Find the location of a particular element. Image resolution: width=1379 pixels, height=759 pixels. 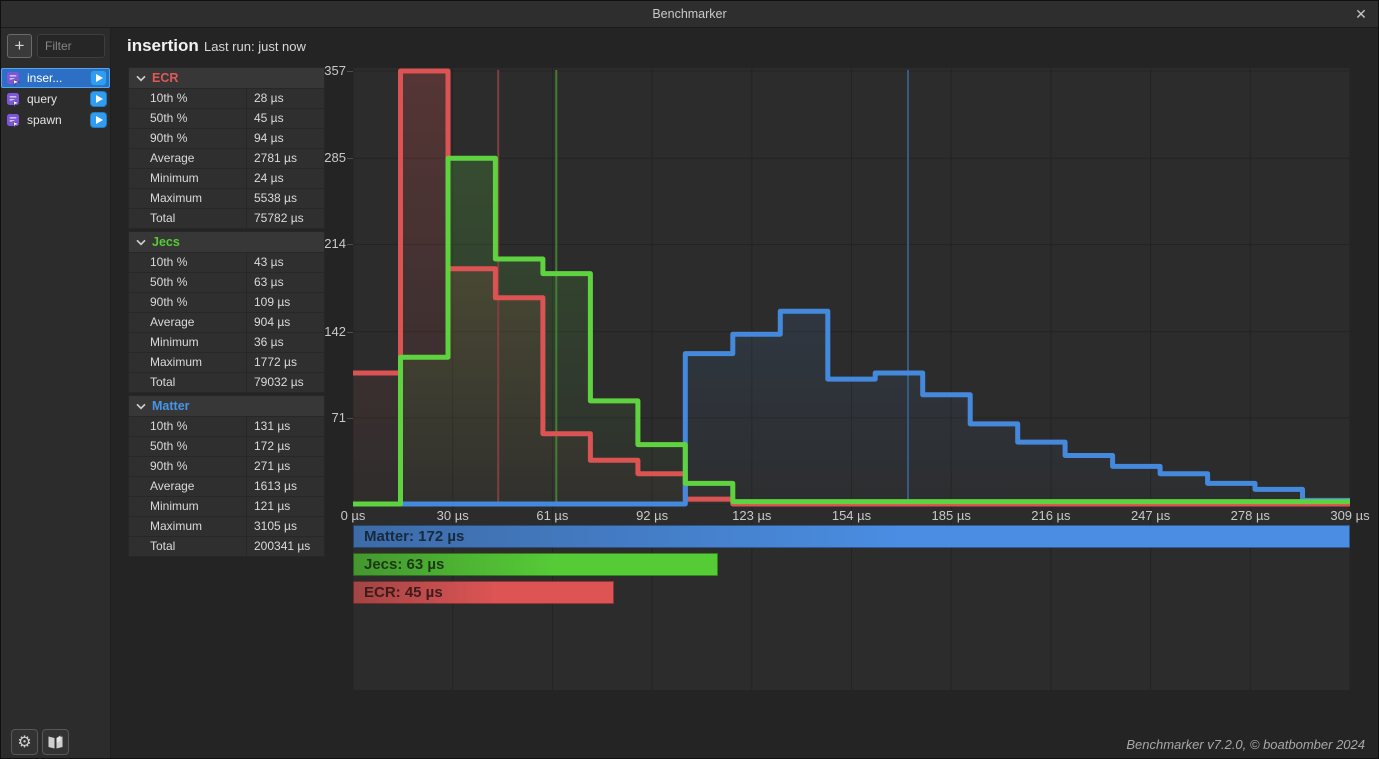

stat-row: Maximum 5538 µs is located at coordinates (226, 199).